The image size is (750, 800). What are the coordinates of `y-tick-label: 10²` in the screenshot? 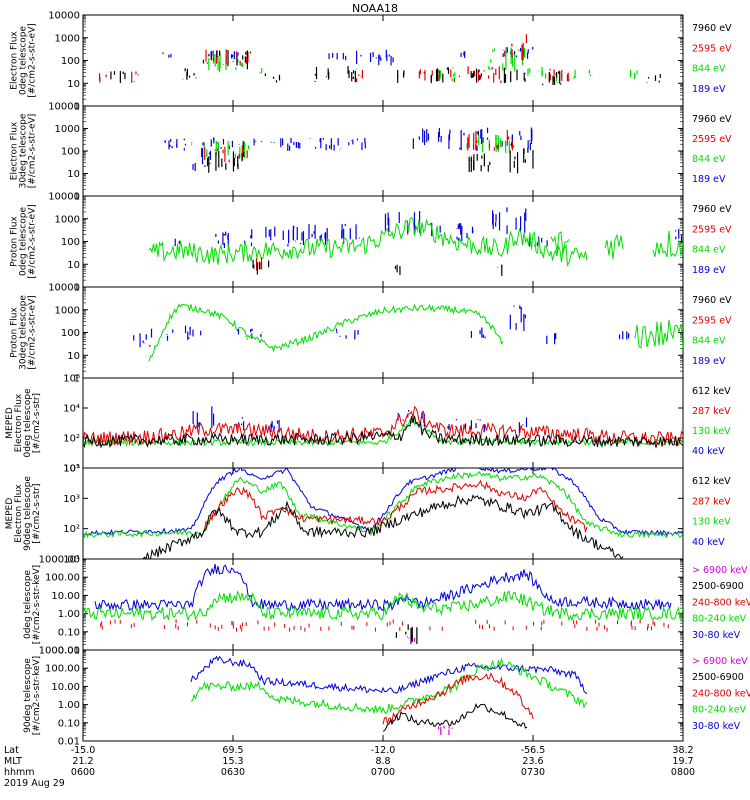 It's located at (71, 439).